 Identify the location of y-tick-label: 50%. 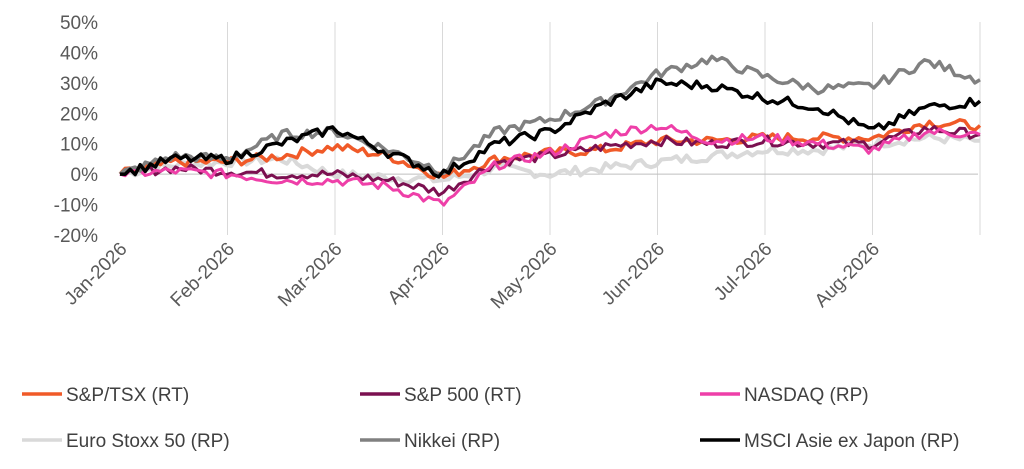
(79, 23).